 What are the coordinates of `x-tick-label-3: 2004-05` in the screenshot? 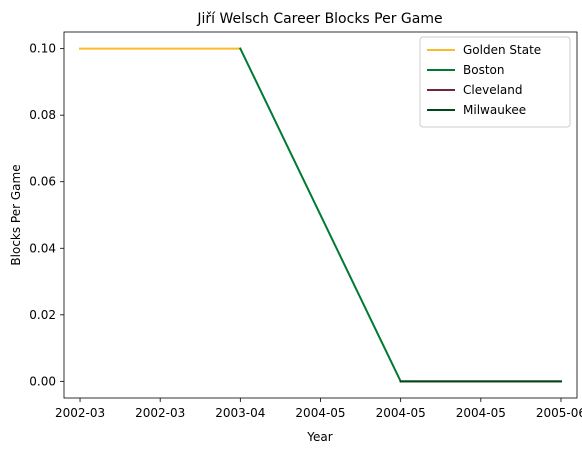 It's located at (320, 413).